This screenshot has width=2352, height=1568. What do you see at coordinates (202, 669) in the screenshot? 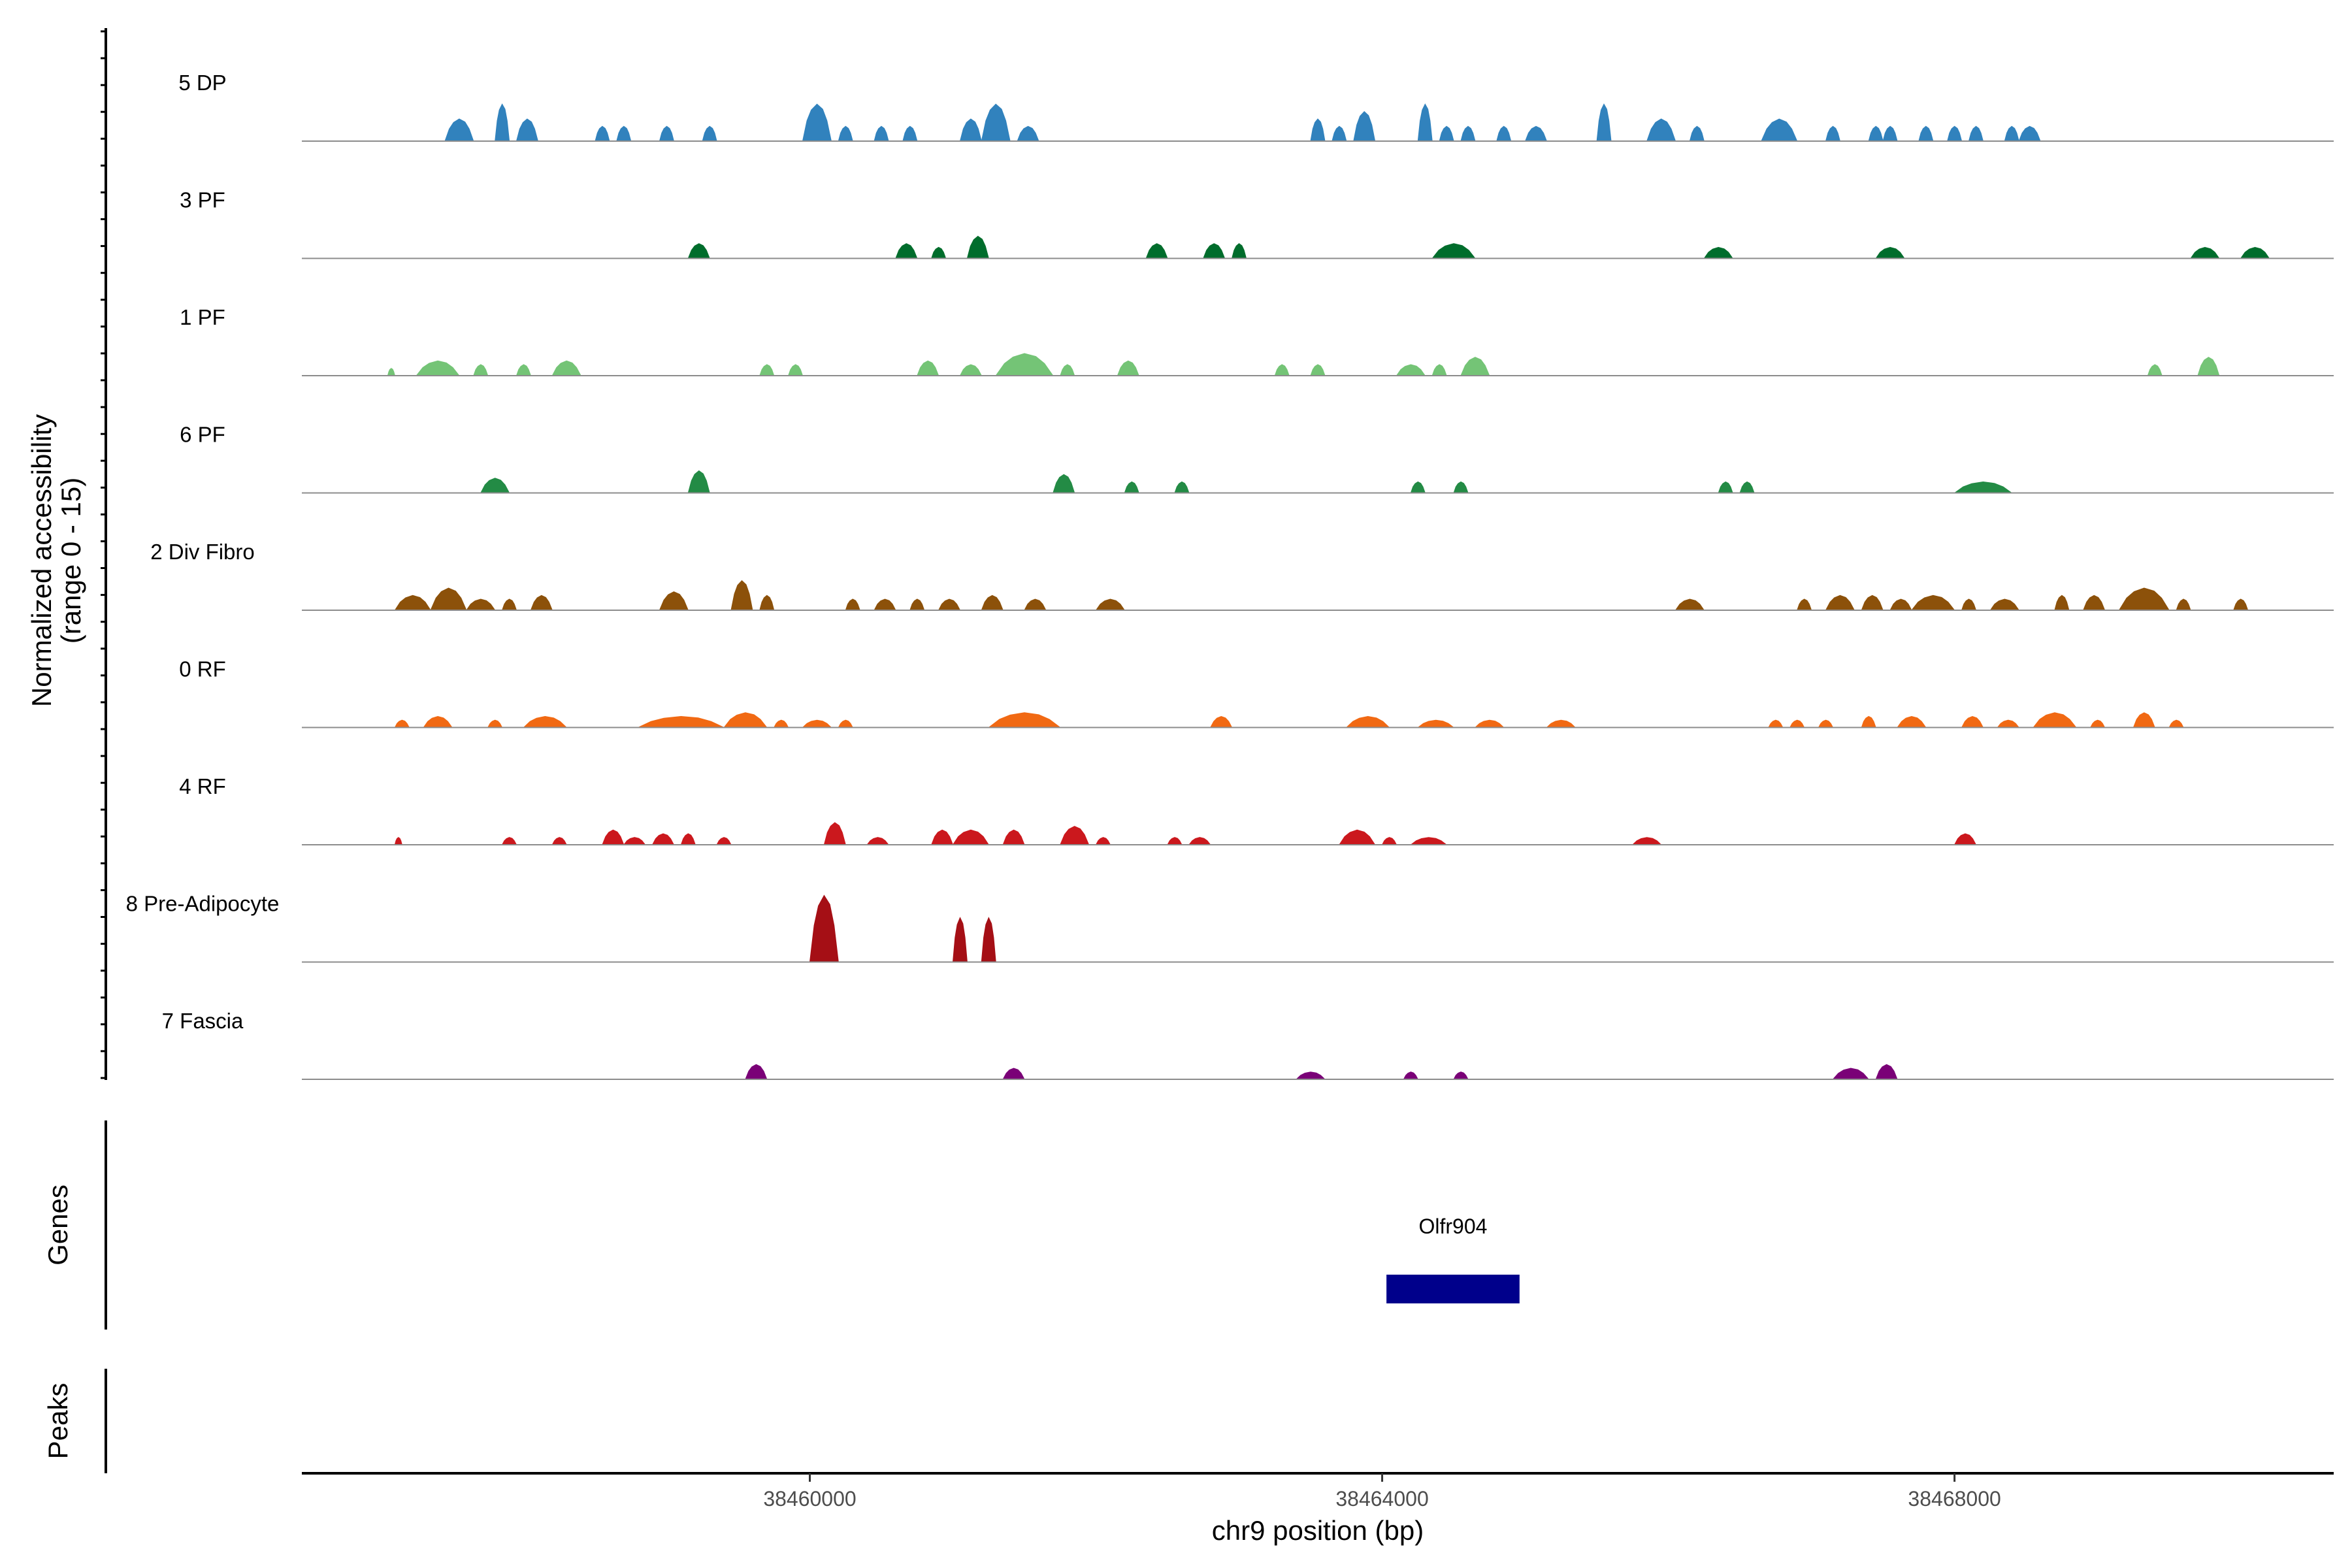
I see `track-label: 0 RF` at bounding box center [202, 669].